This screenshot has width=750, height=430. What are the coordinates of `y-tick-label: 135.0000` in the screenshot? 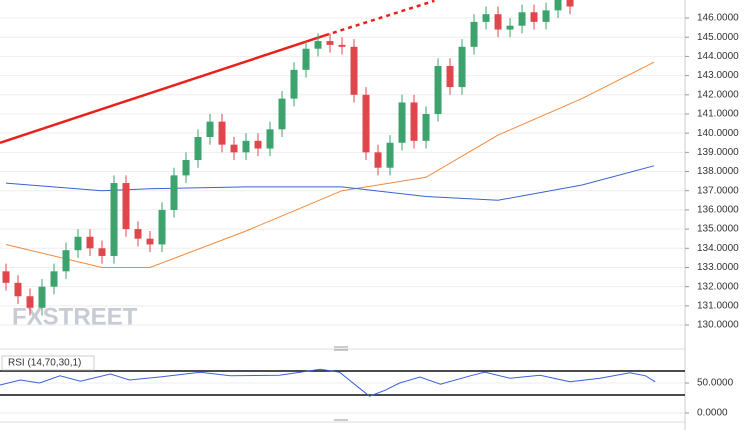 It's located at (718, 229).